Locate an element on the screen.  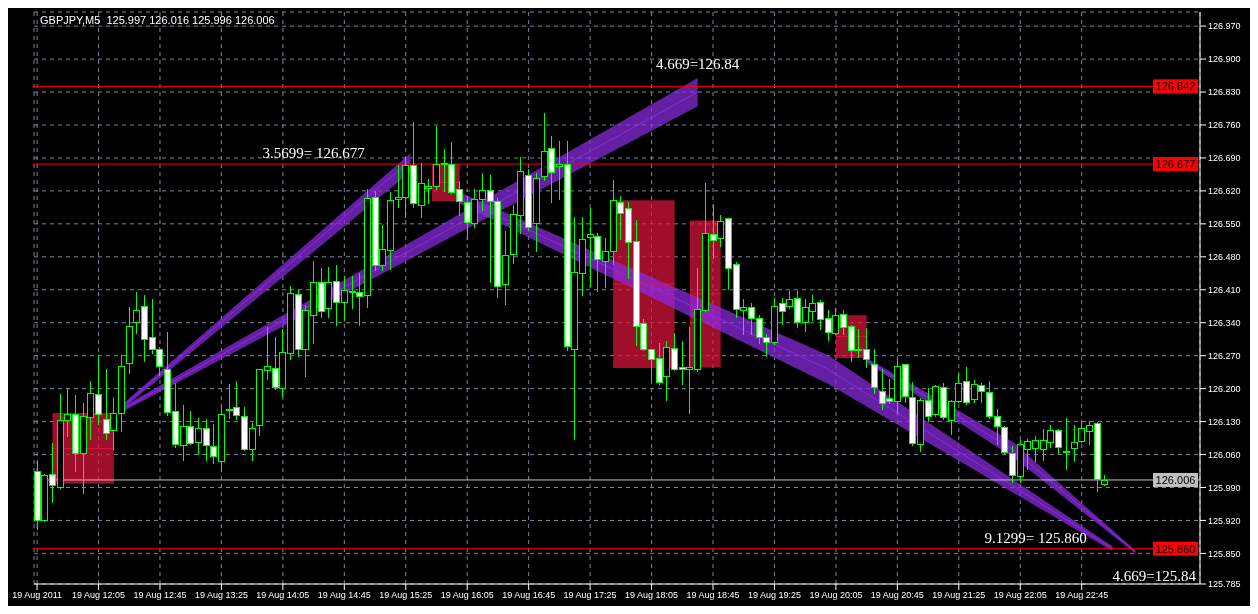
y-tick-label: 125.990 is located at coordinates (1224, 487).